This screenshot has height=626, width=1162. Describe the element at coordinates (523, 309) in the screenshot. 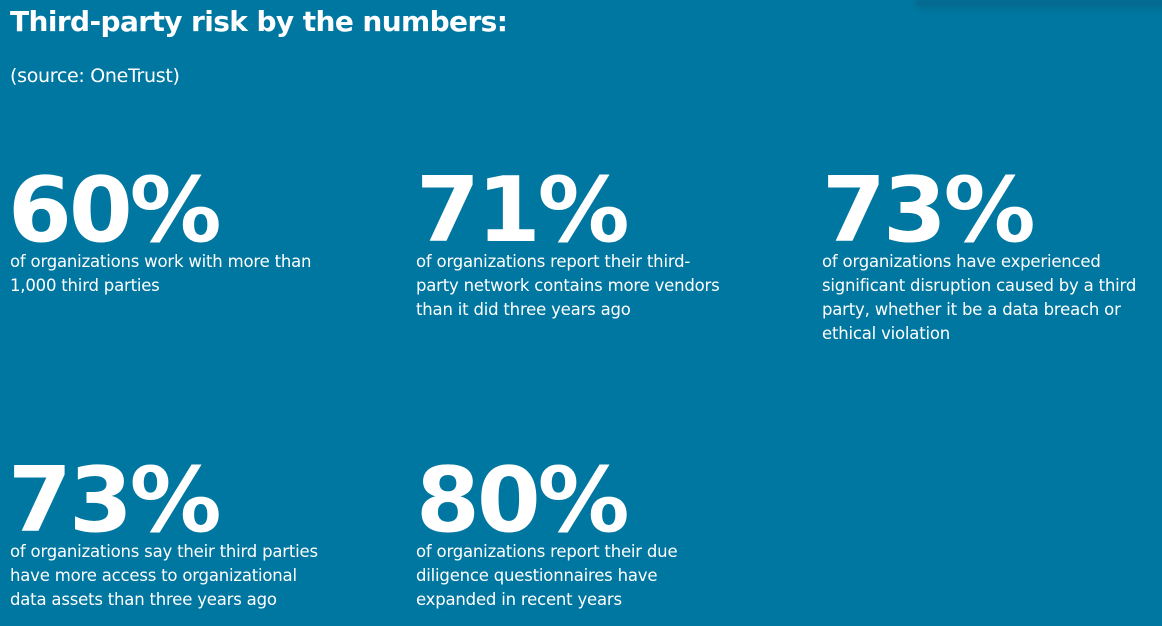

I see `stat-description-line: than it did three years ago` at that location.